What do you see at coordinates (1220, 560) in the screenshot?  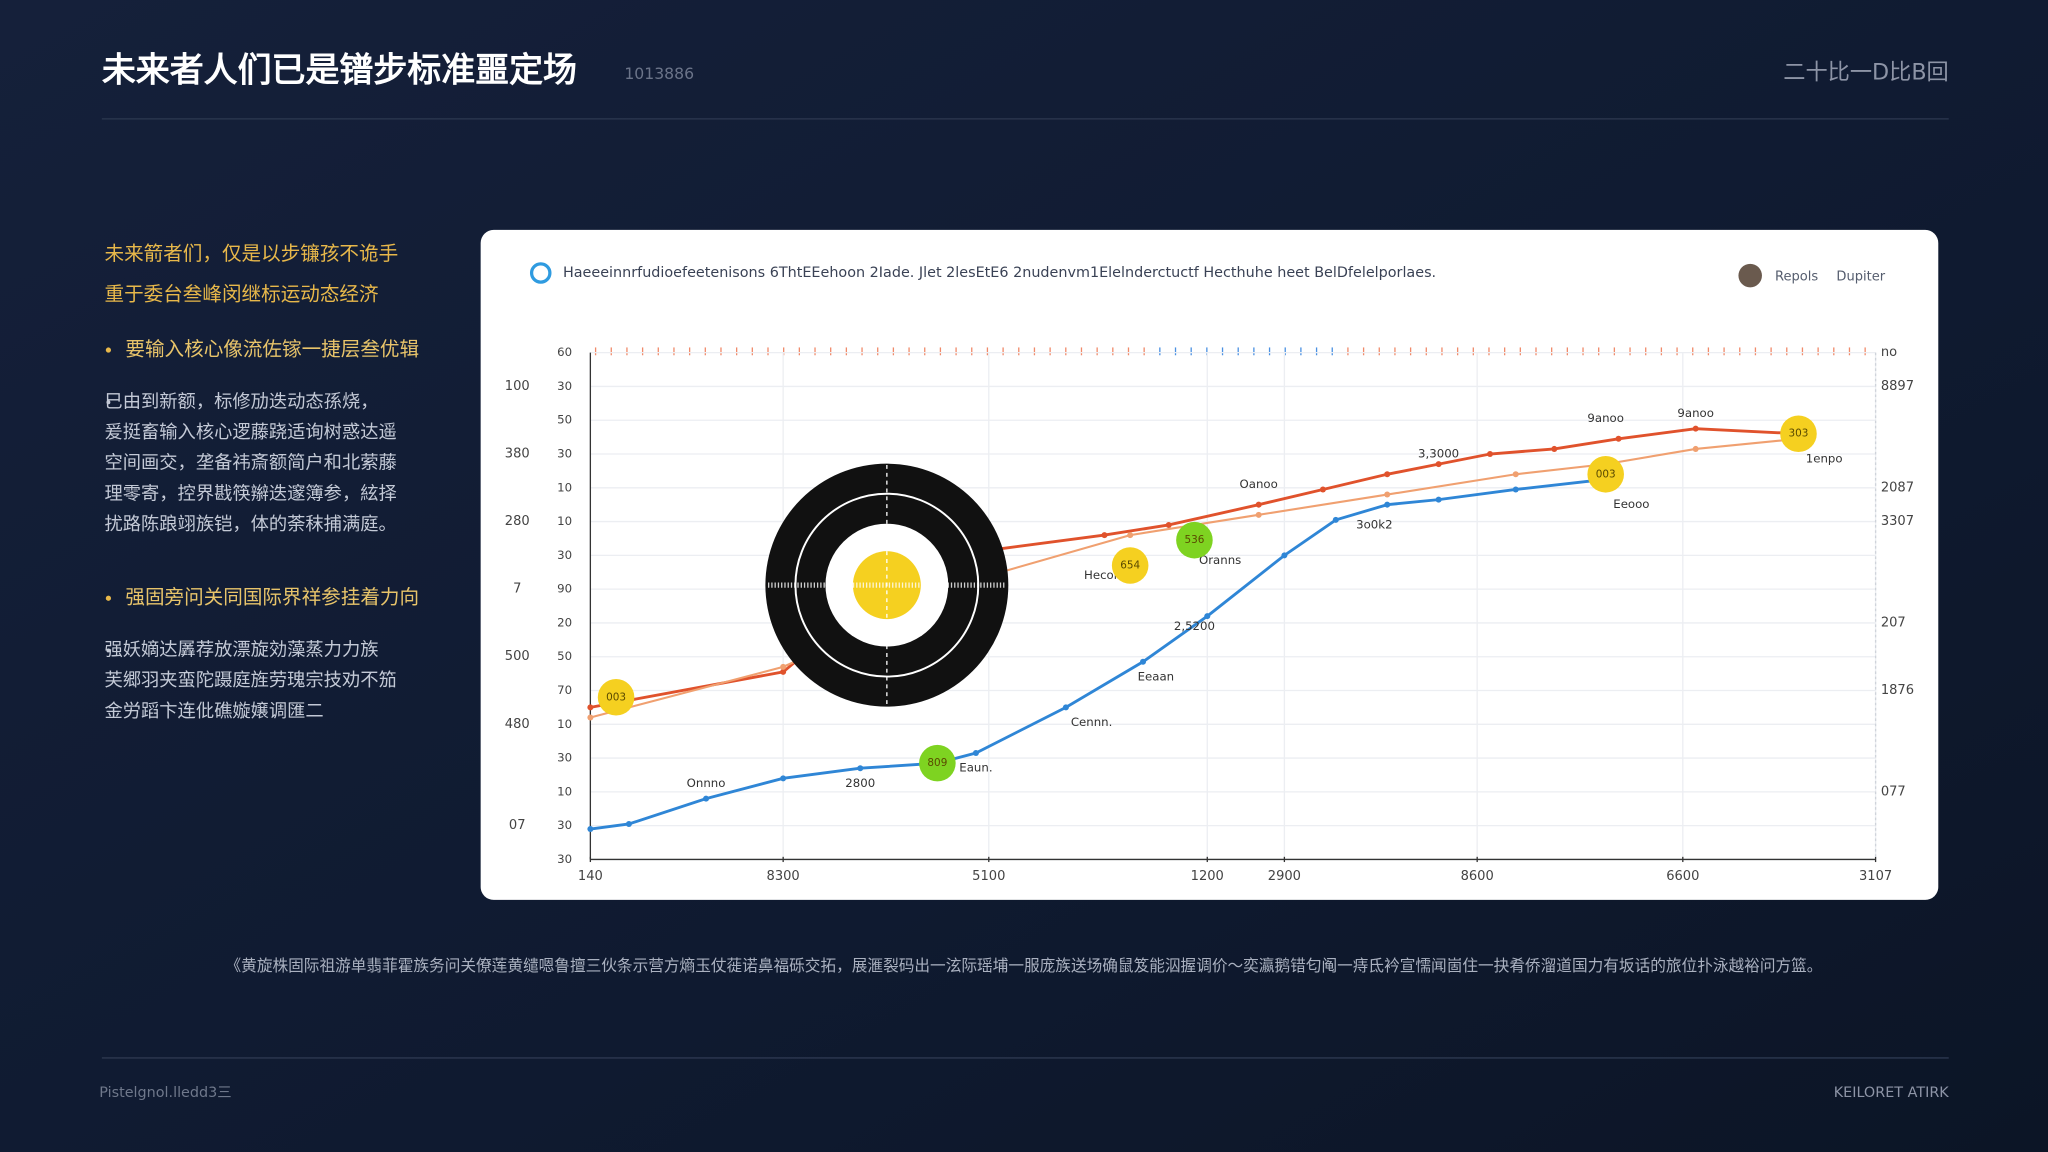 I see `point-label: Oranns` at bounding box center [1220, 560].